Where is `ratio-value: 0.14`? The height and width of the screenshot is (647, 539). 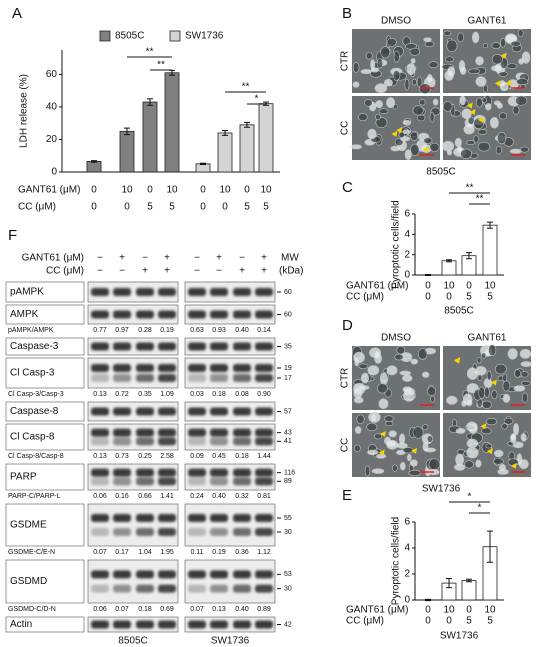 ratio-value: 0.14 is located at coordinates (264, 330).